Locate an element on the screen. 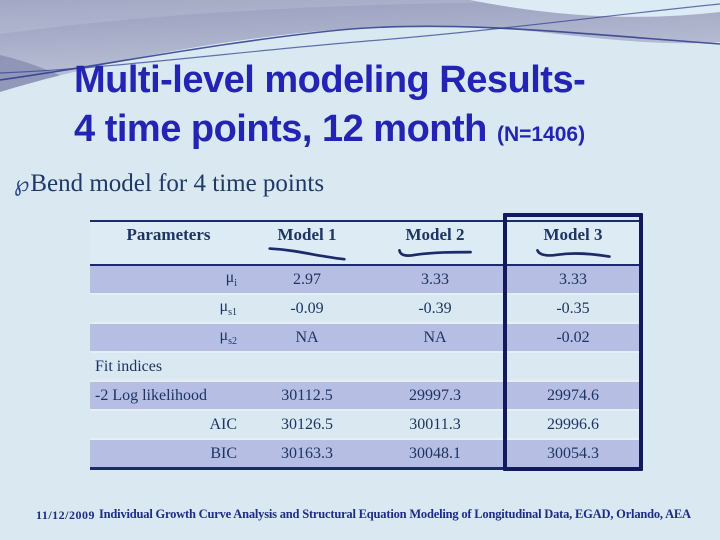 The height and width of the screenshot is (540, 720). value-cell-model1 is located at coordinates (307, 367).